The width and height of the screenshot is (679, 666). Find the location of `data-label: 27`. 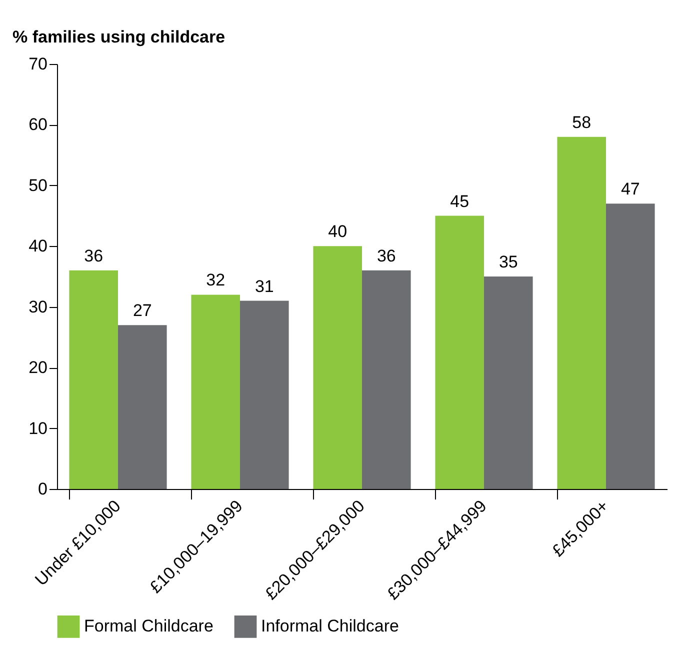

data-label: 27 is located at coordinates (142, 310).